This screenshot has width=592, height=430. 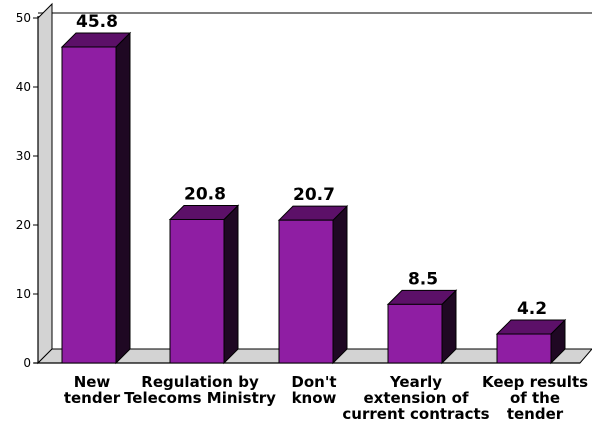 What do you see at coordinates (23, 225) in the screenshot?
I see `y-tick-label: 20` at bounding box center [23, 225].